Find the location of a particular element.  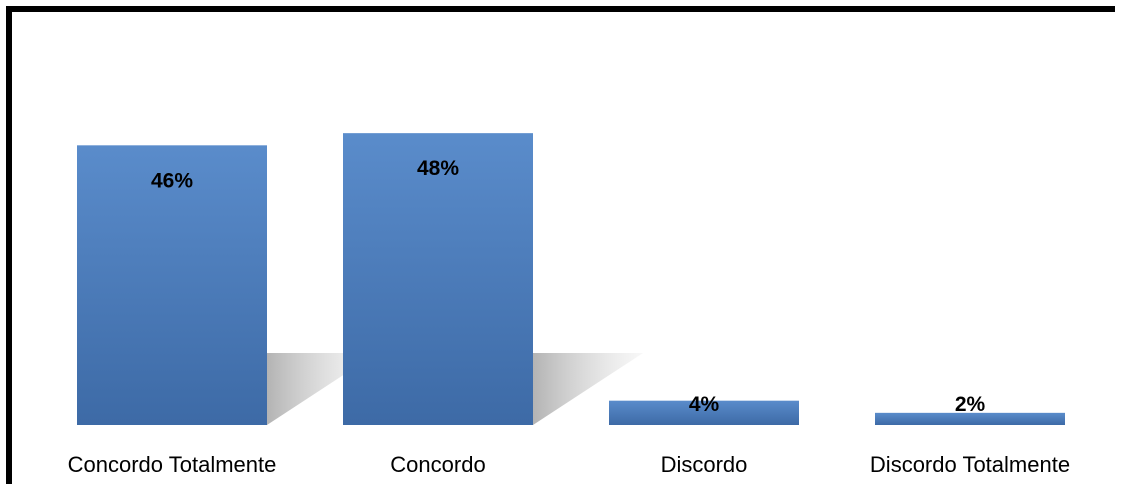

category-label: Concordo Totalmente is located at coordinates (172, 464).